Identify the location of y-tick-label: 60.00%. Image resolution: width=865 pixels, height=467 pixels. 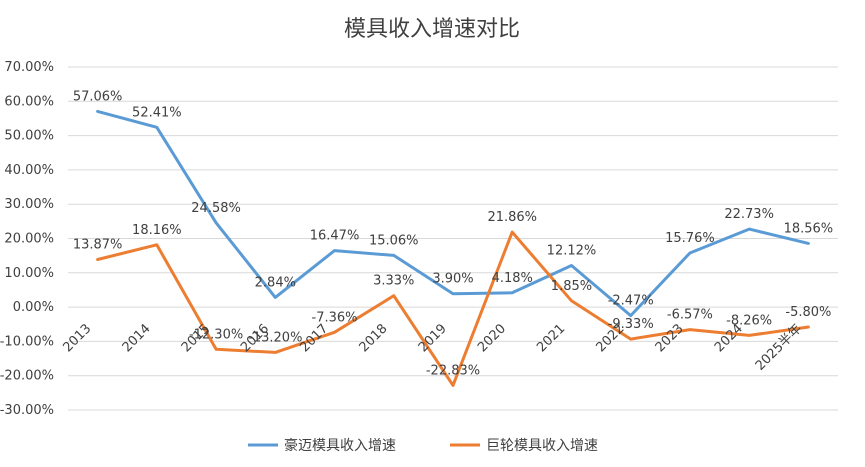
(29, 101).